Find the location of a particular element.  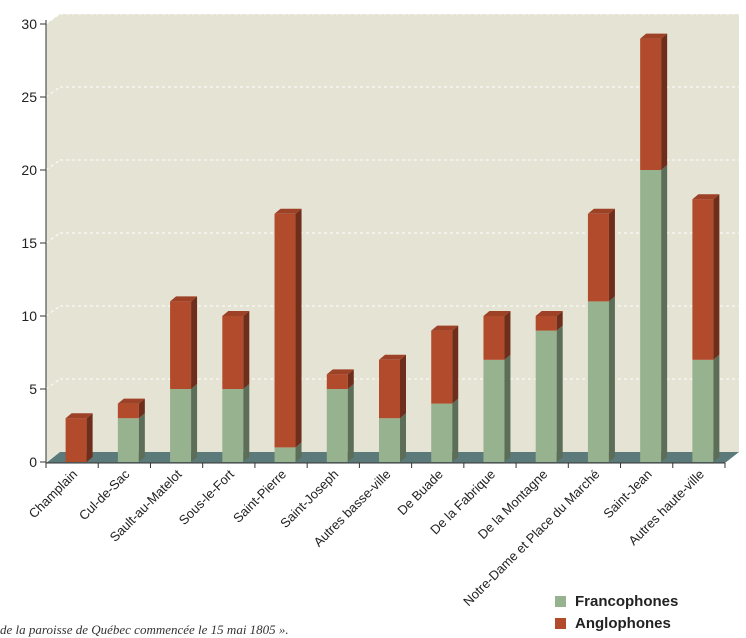

bar-anglophones-sous-le-fort-side is located at coordinates (246, 350).